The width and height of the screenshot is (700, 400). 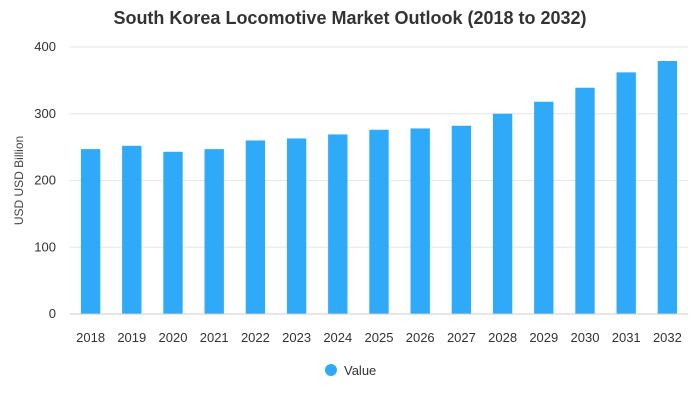 What do you see at coordinates (173, 232) in the screenshot?
I see `bar-2020` at bounding box center [173, 232].